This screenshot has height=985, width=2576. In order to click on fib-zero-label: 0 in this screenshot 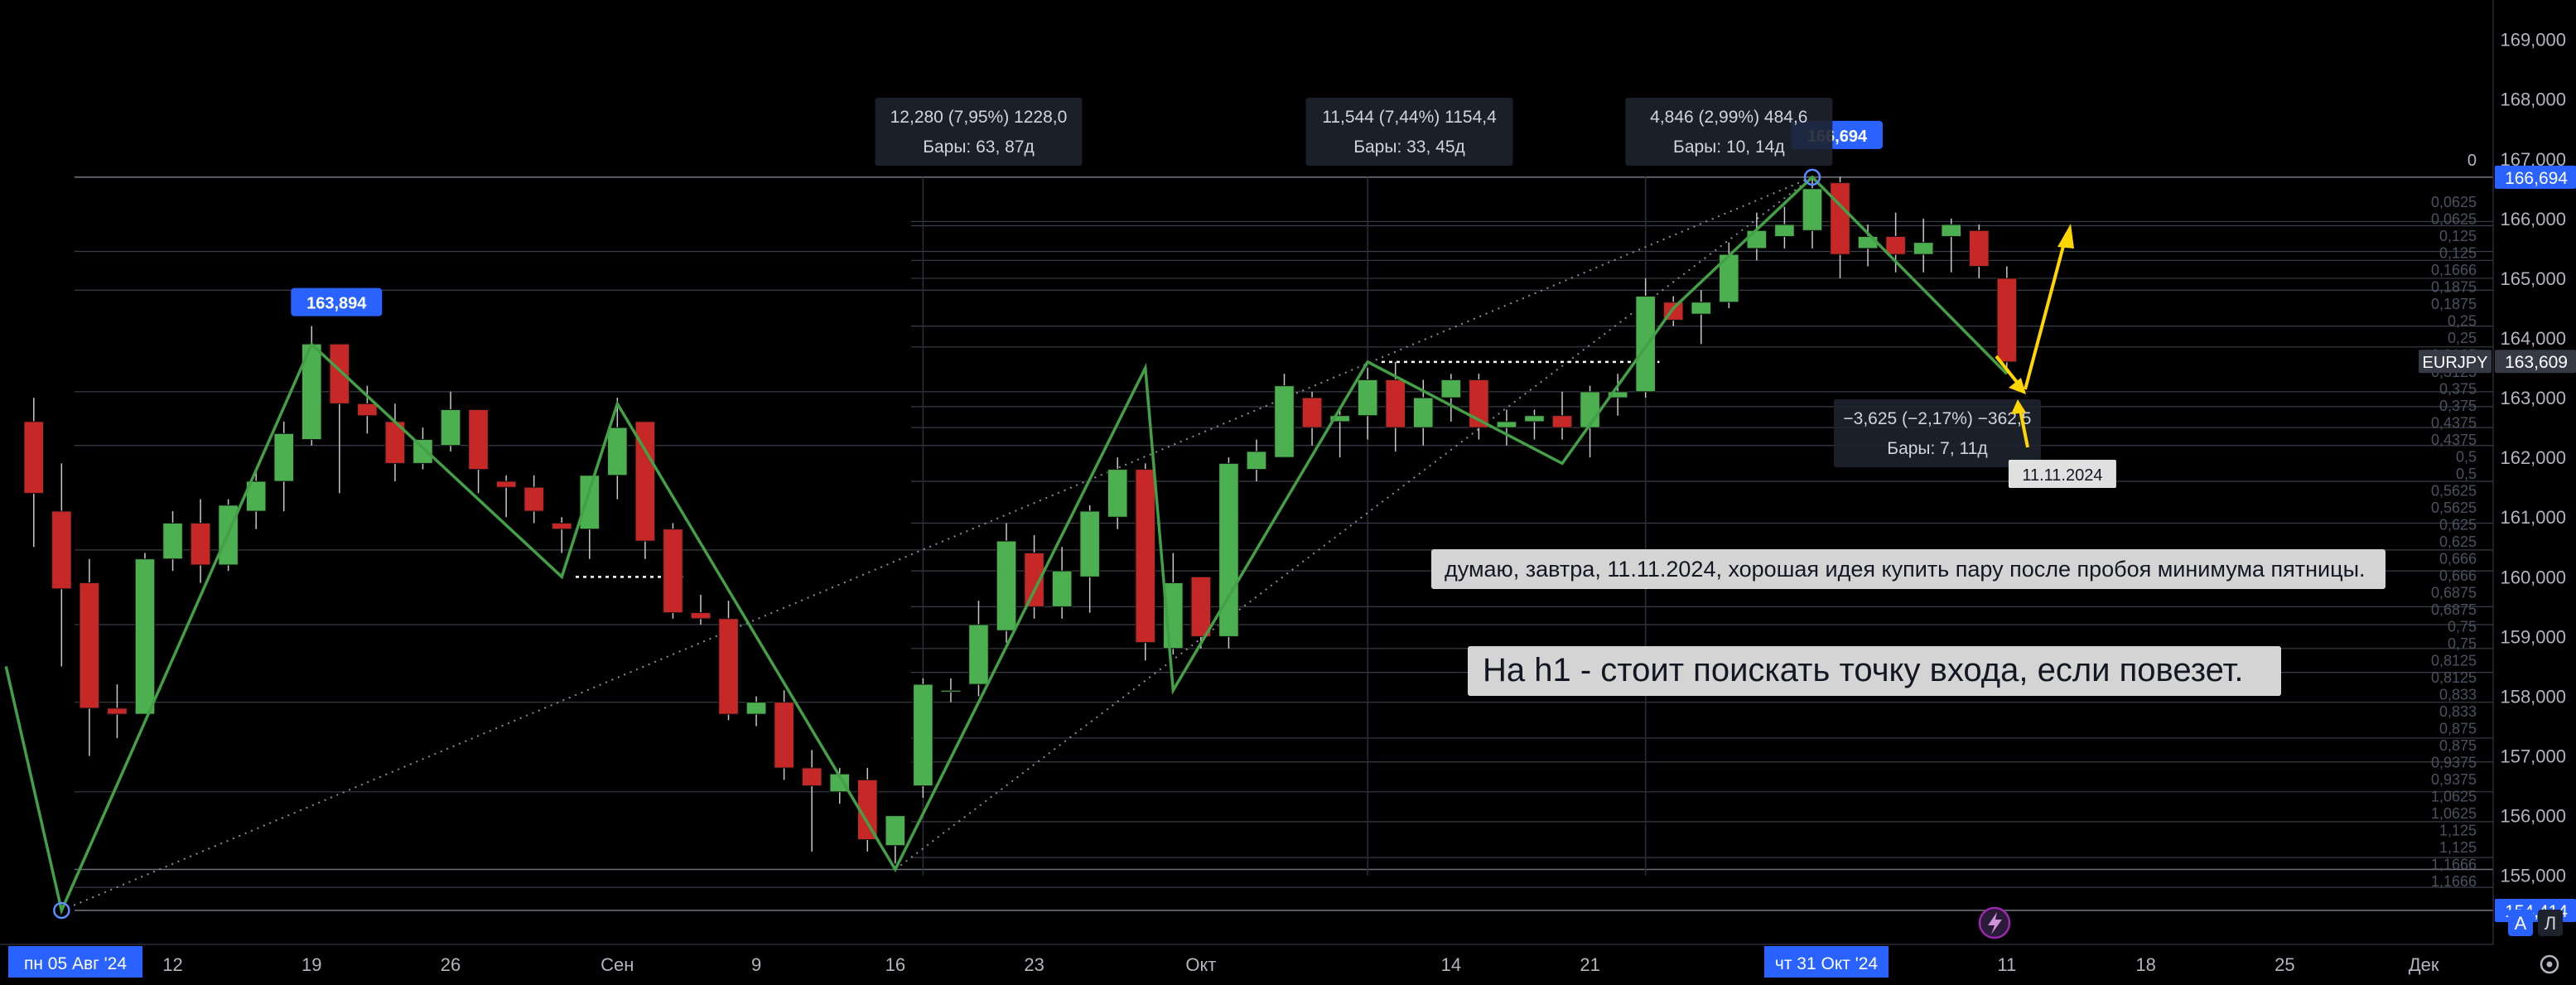, I will do `click(2472, 161)`.